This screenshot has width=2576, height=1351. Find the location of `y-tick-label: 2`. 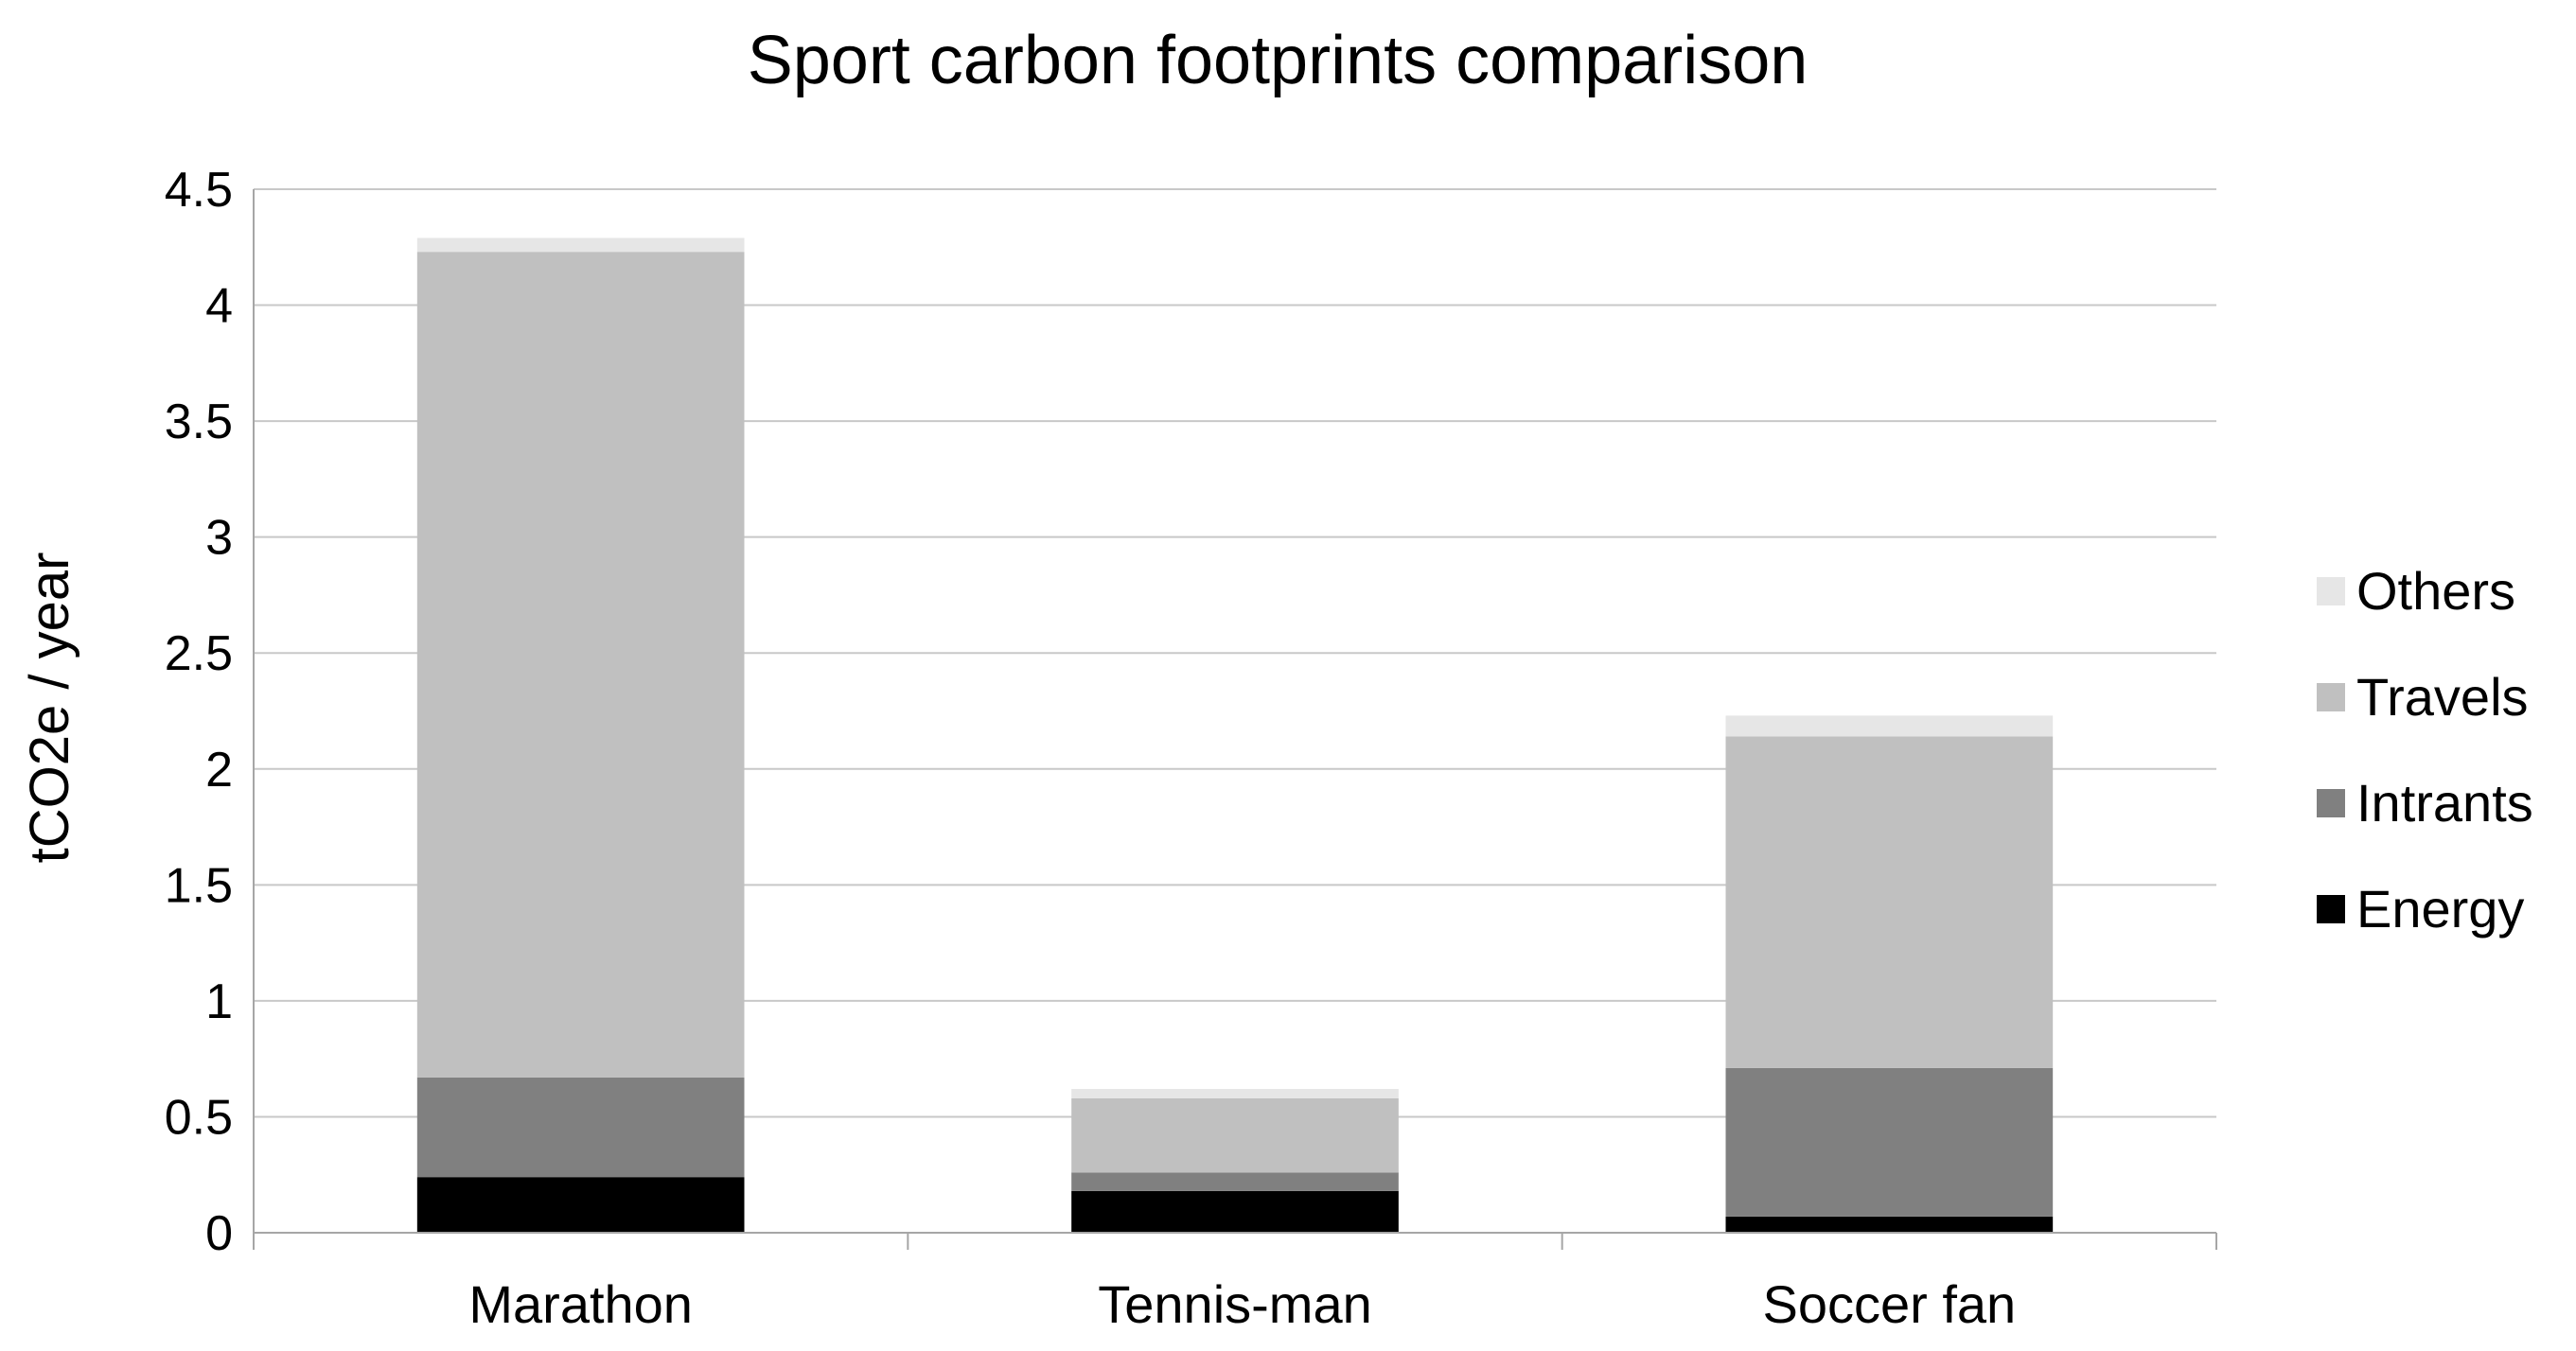

y-tick-label: 2 is located at coordinates (219, 770).